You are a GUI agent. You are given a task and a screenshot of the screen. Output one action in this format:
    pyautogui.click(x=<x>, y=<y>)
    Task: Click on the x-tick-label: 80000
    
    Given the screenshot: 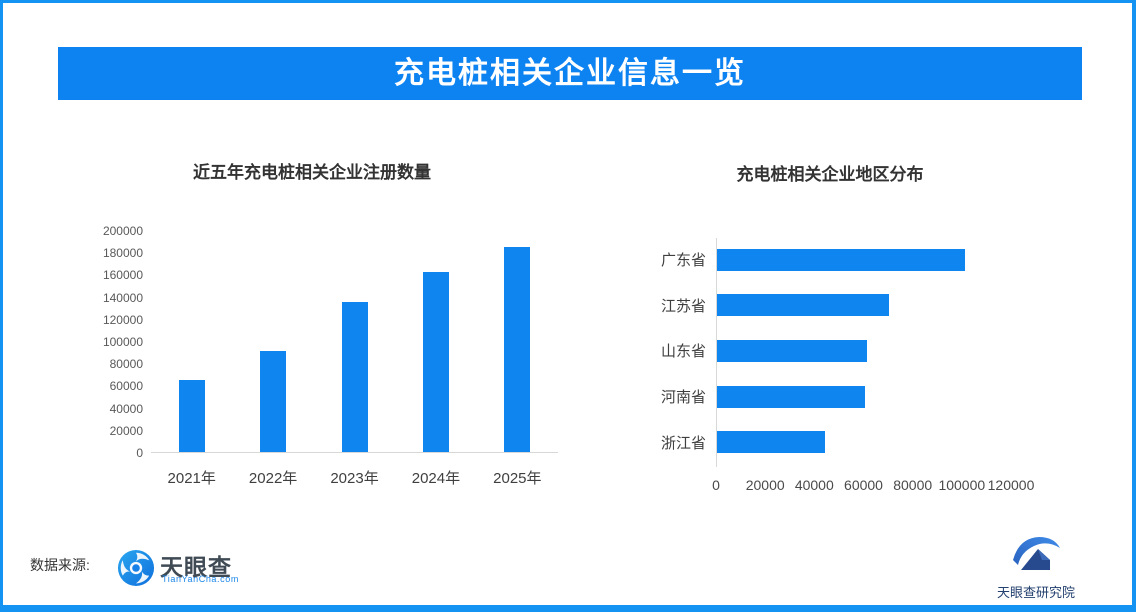 What is the action you would take?
    pyautogui.click(x=913, y=485)
    